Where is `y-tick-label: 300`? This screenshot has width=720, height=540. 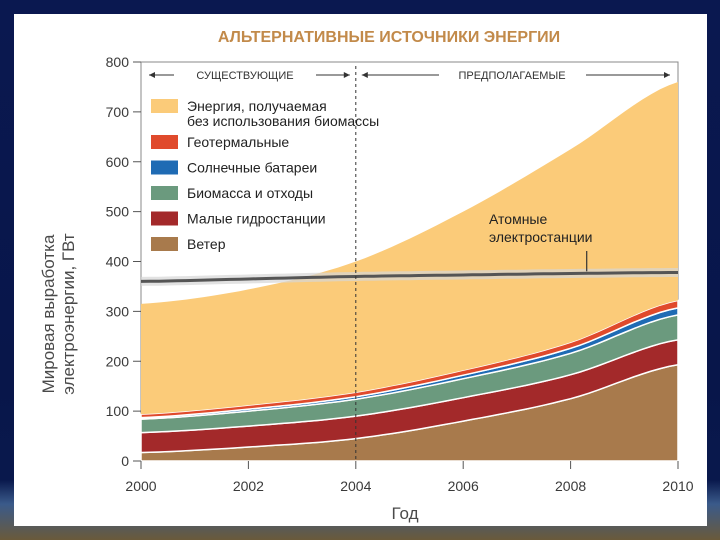 y-tick-label: 300 is located at coordinates (118, 311).